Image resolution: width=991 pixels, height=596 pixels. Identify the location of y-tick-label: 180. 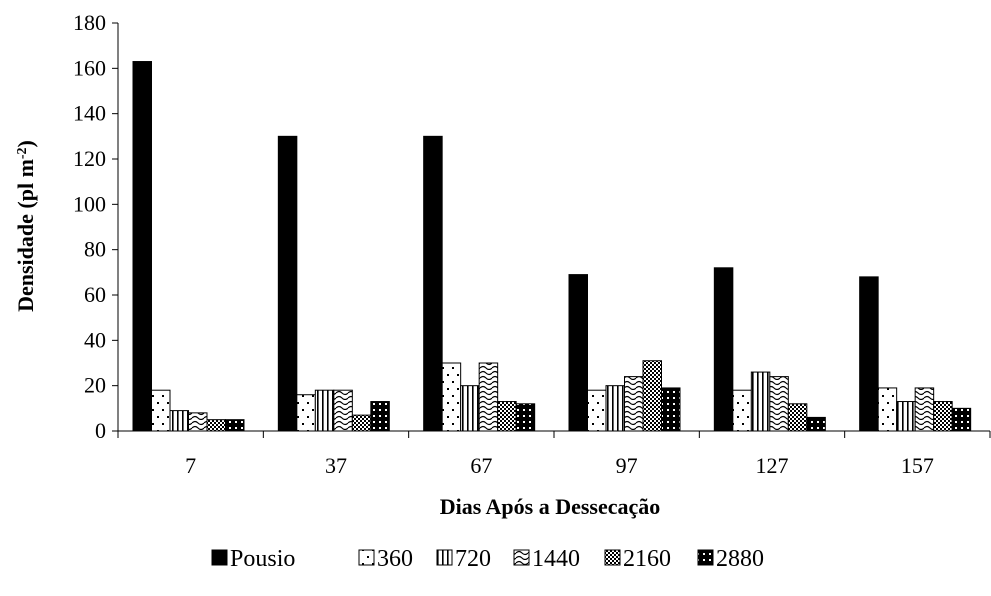
(89, 22).